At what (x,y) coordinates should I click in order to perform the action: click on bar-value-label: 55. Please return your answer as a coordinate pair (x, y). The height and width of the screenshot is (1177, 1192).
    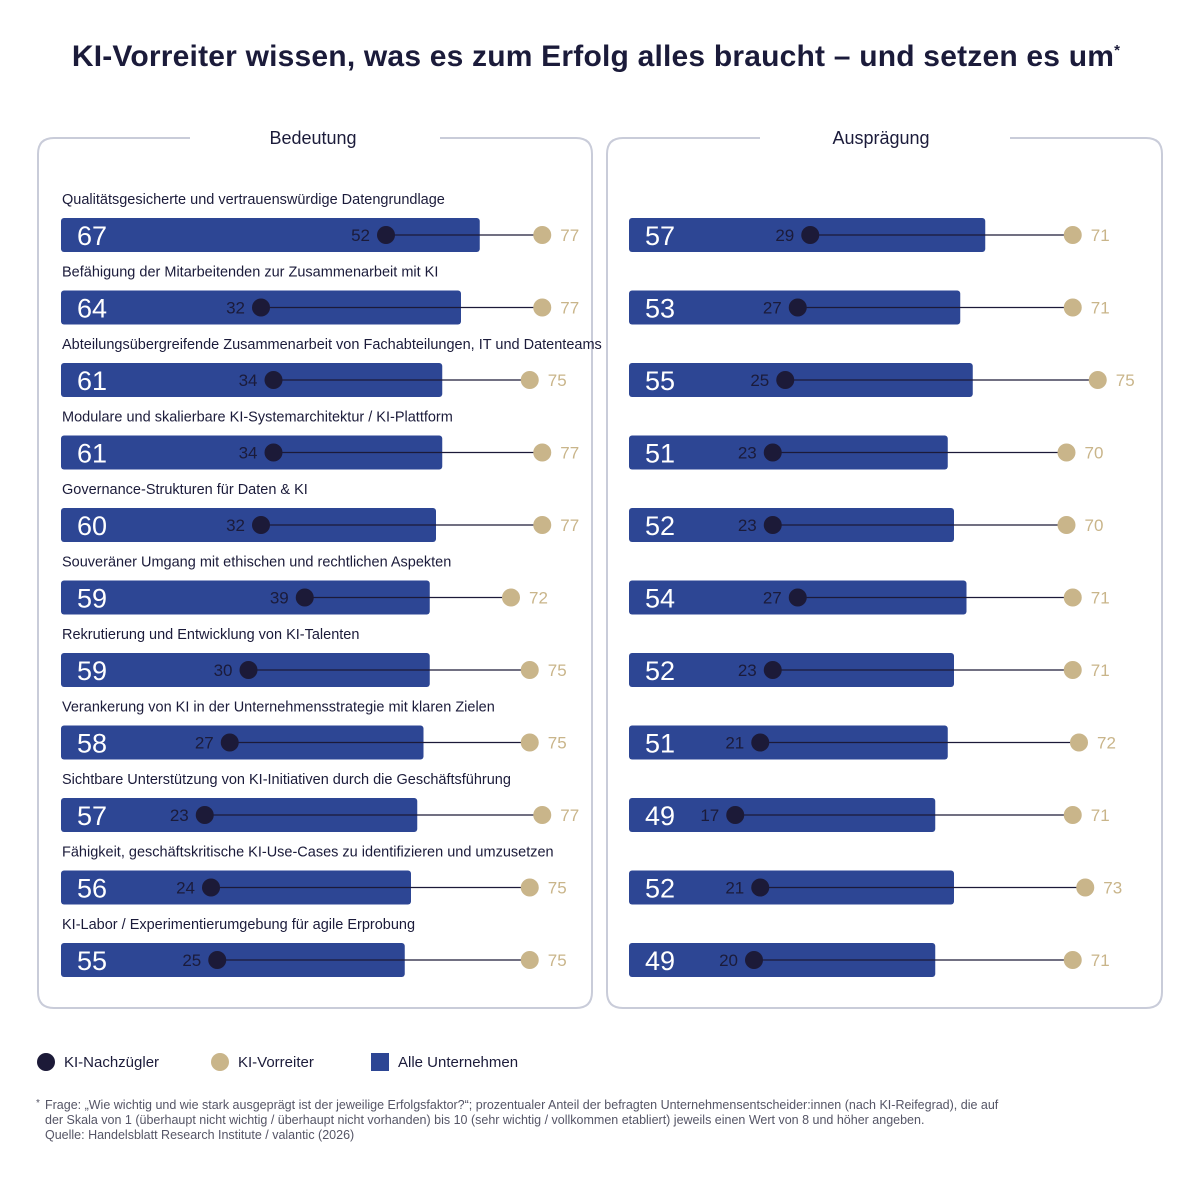
    Looking at the image, I should click on (660, 381).